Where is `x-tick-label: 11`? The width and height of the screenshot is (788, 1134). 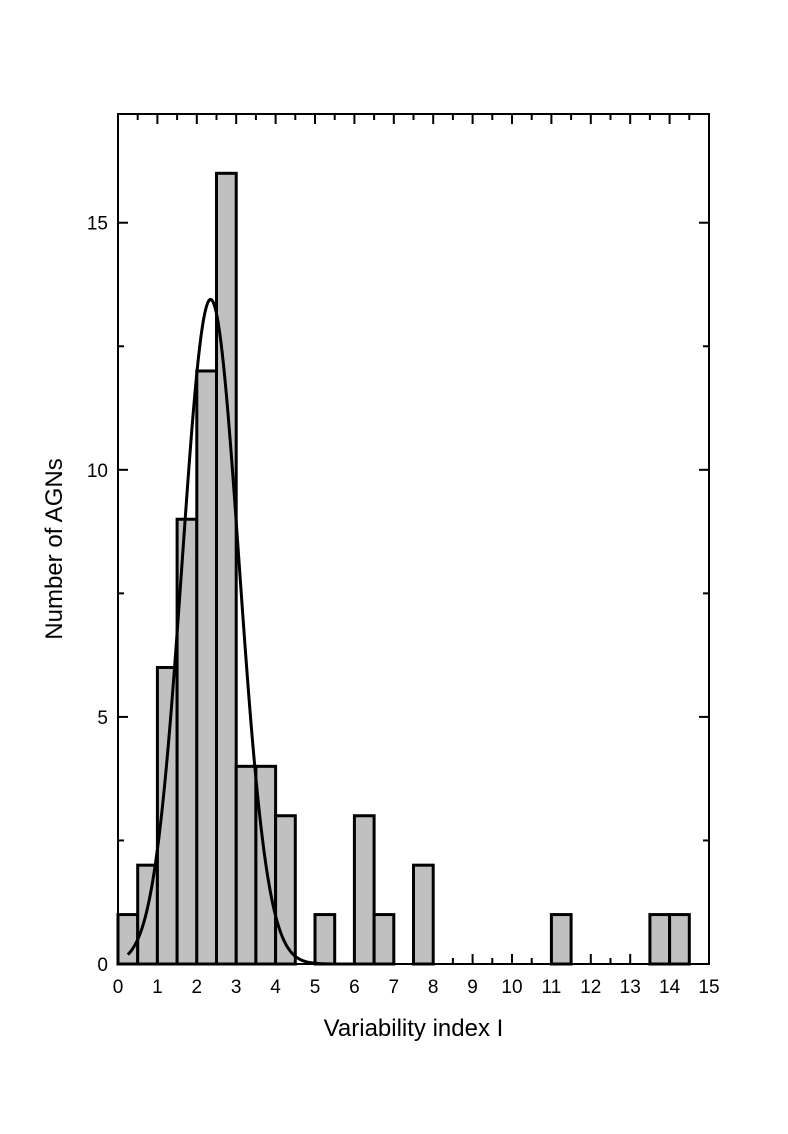
x-tick-label: 11 is located at coordinates (552, 987).